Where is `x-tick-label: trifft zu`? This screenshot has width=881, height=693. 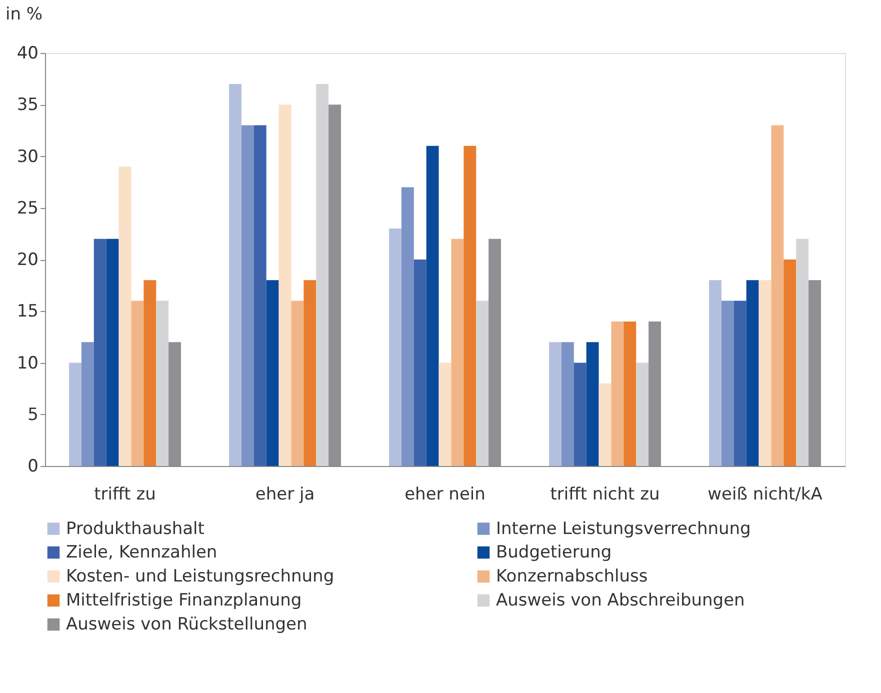 x-tick-label: trifft zu is located at coordinates (125, 494).